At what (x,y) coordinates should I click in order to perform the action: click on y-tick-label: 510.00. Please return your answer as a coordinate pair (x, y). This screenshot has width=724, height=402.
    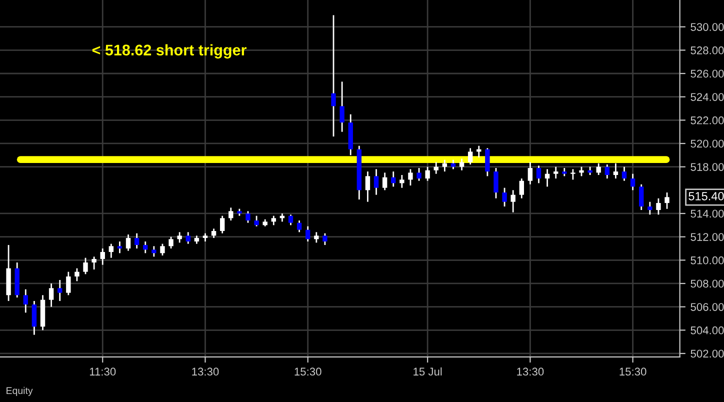
    Looking at the image, I should click on (707, 260).